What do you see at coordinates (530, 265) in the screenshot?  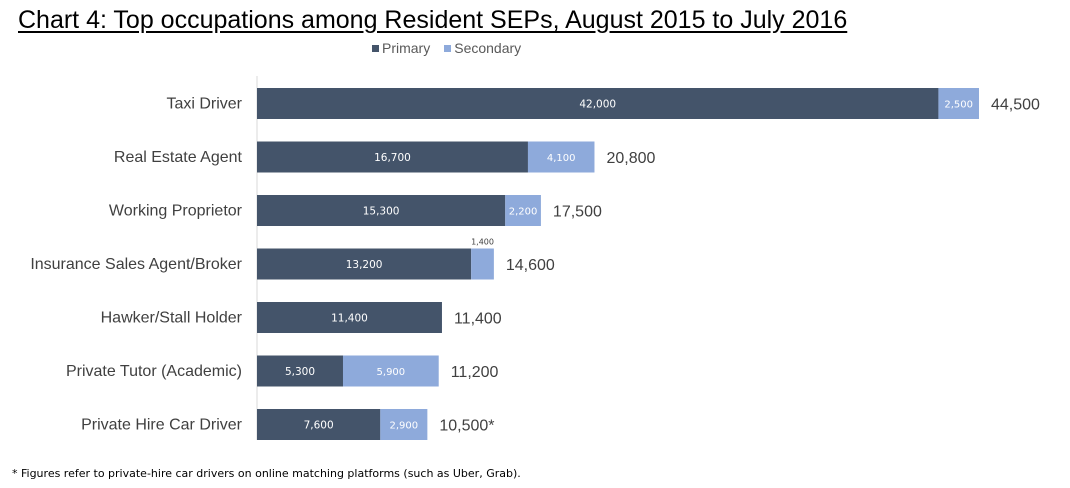 I see `total-label: 14,600` at bounding box center [530, 265].